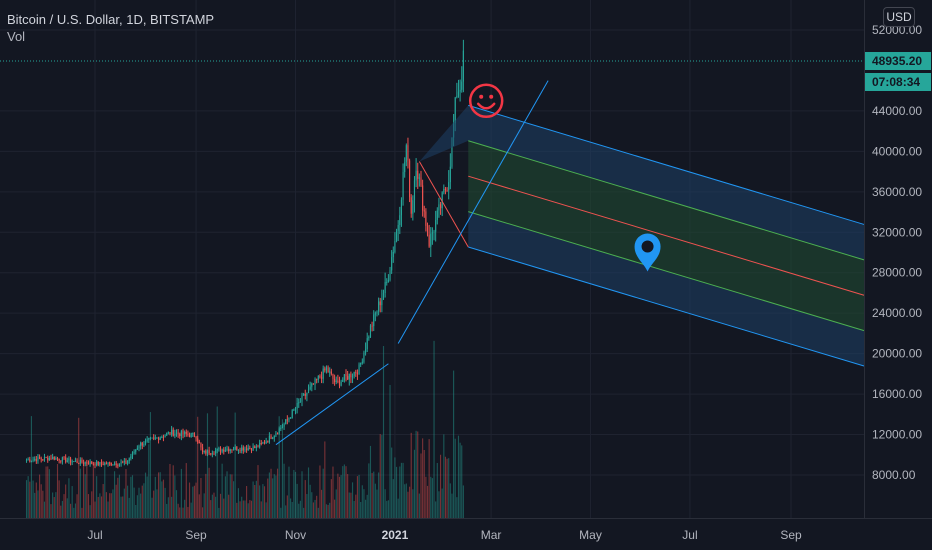 Image resolution: width=932 pixels, height=550 pixels. What do you see at coordinates (899, 17) in the screenshot?
I see `currency-button: USD` at bounding box center [899, 17].